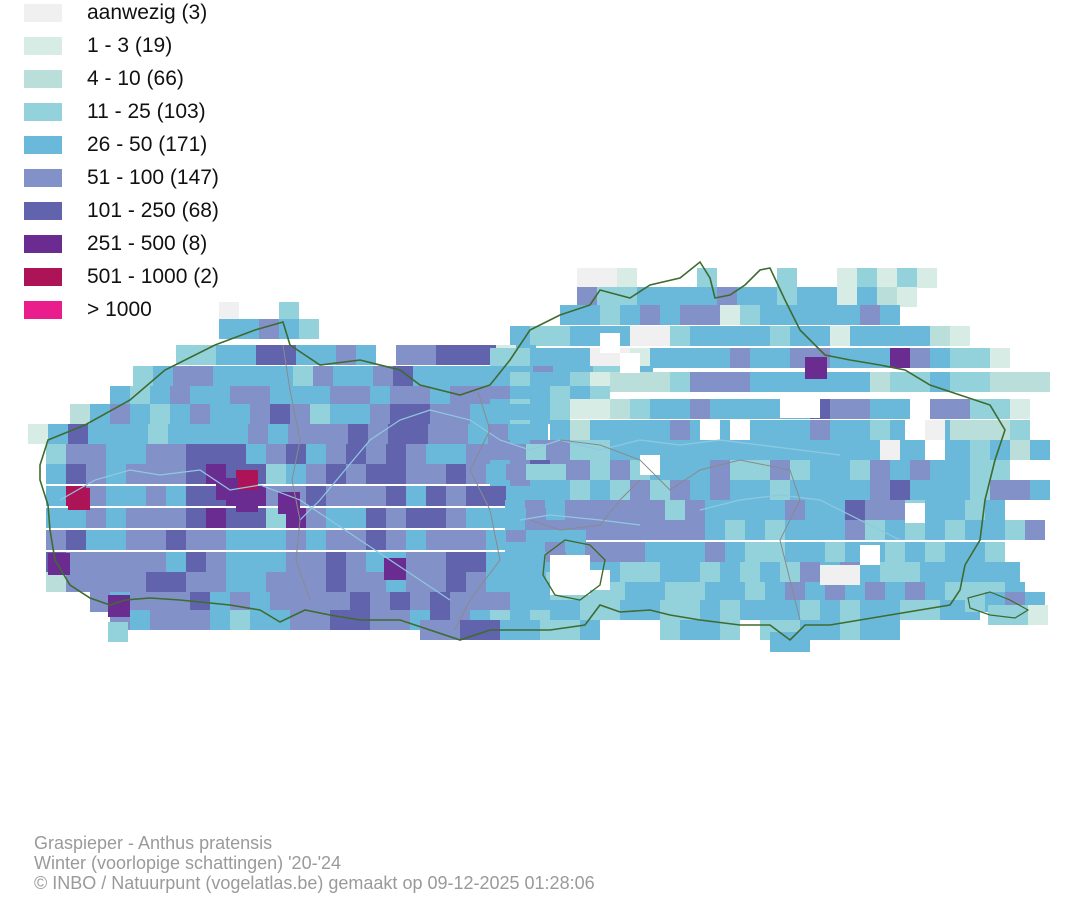 Image resolution: width=1074 pixels, height=900 pixels. Describe the element at coordinates (146, 111) in the screenshot. I see `legend-label: 11 - 25 (103)` at that location.